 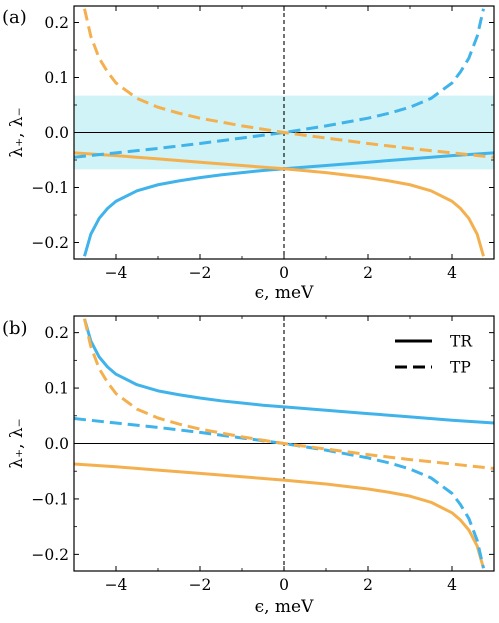 What do you see at coordinates (15, 328) in the screenshot?
I see `panel-label: (b)` at bounding box center [15, 328].